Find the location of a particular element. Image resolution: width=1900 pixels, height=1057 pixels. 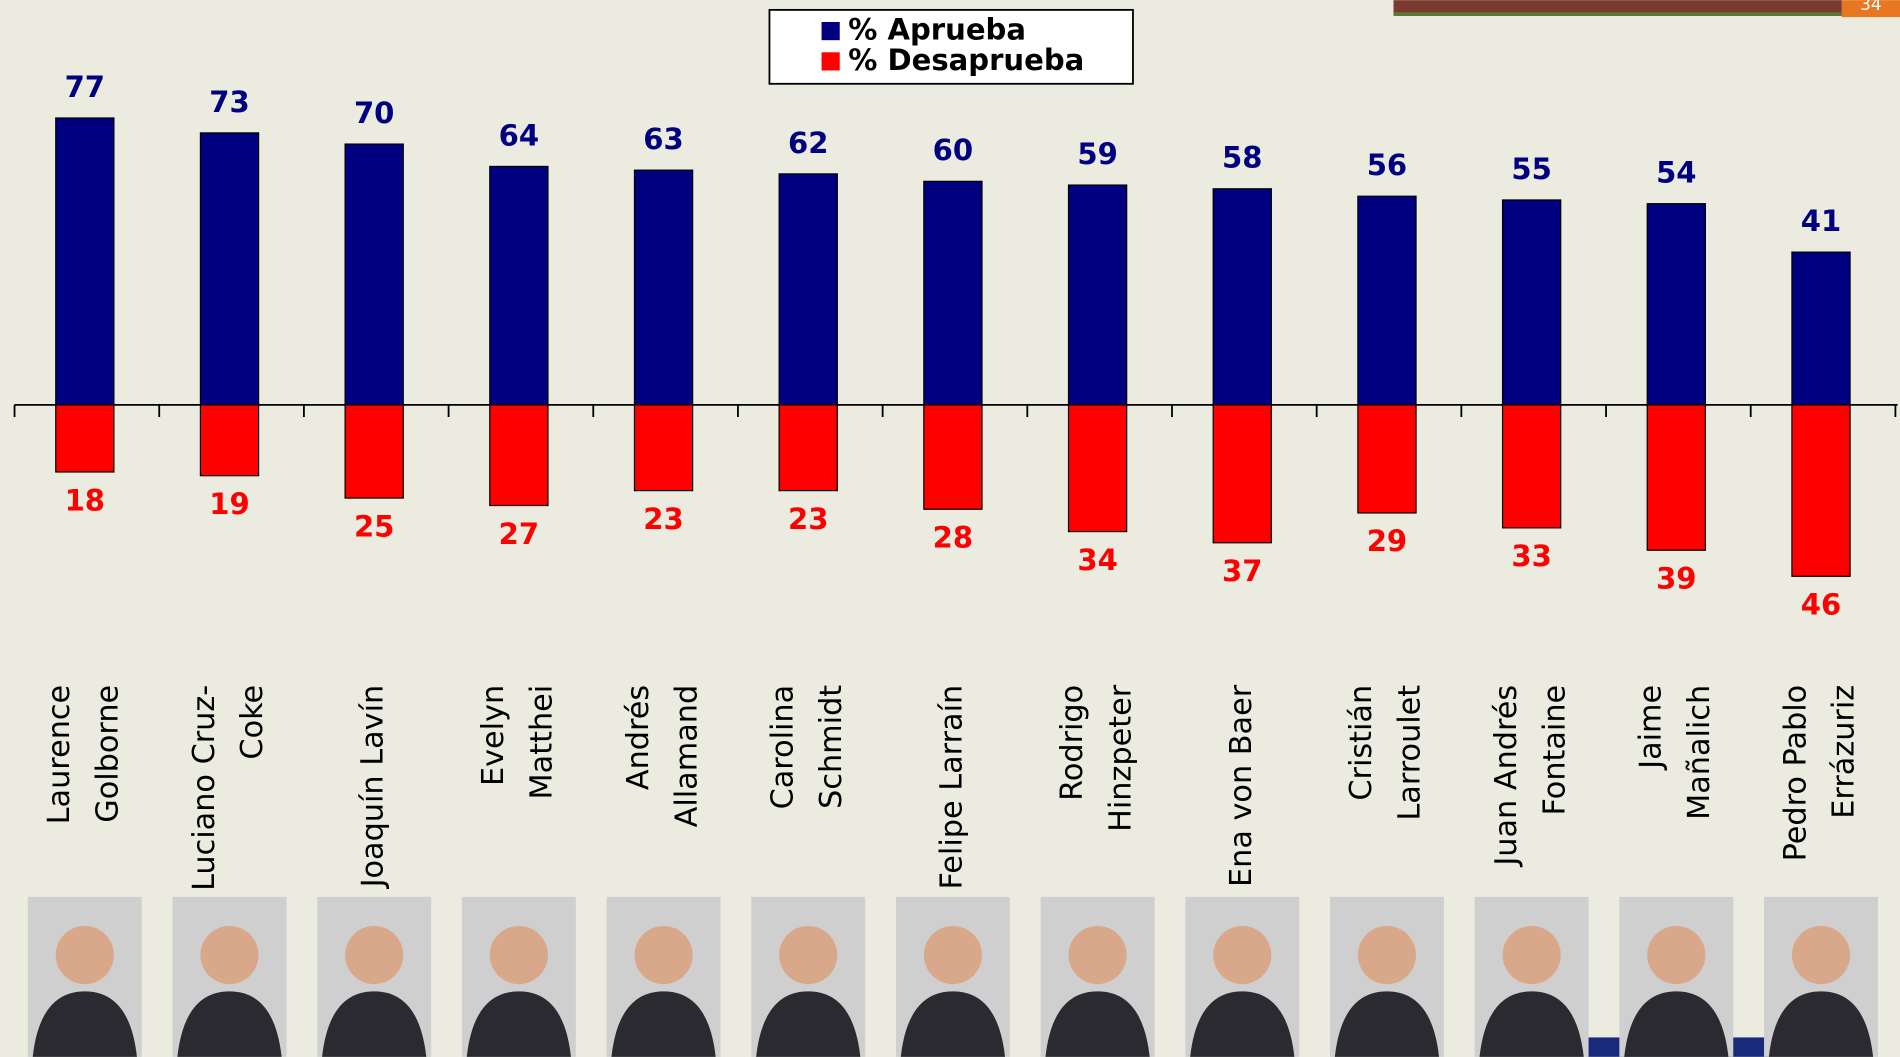

data-label: 73 is located at coordinates (229, 102).